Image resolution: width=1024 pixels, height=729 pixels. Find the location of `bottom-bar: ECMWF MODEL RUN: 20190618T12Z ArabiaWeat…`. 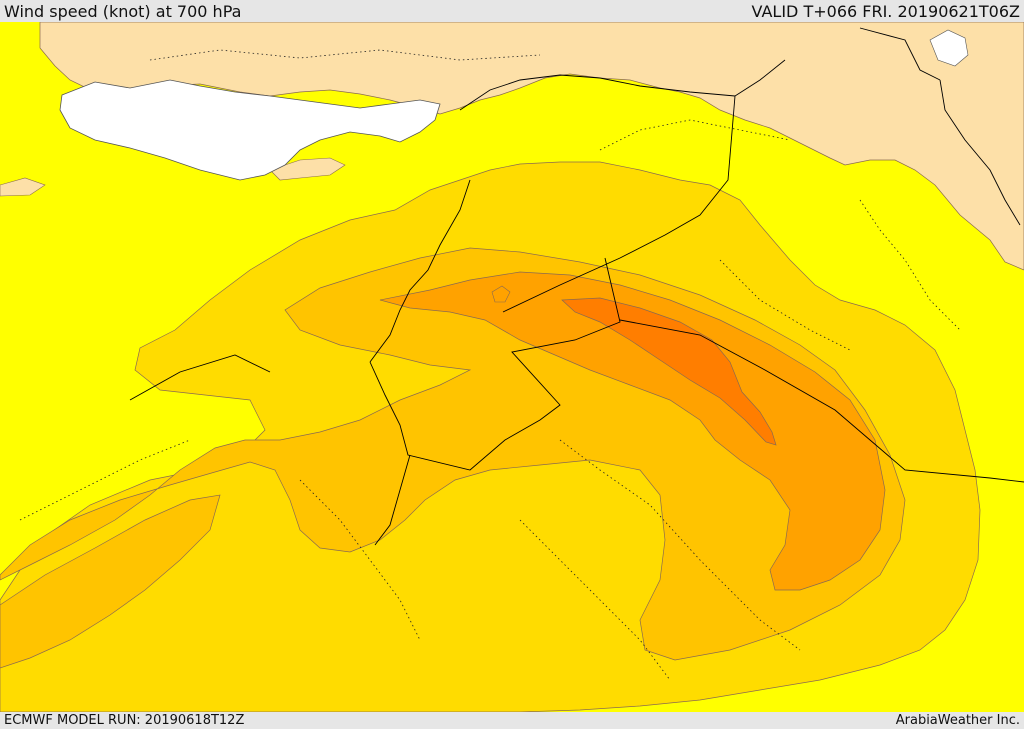

bottom-bar: ECMWF MODEL RUN: 20190618T12Z ArabiaWeat… is located at coordinates (512, 720).